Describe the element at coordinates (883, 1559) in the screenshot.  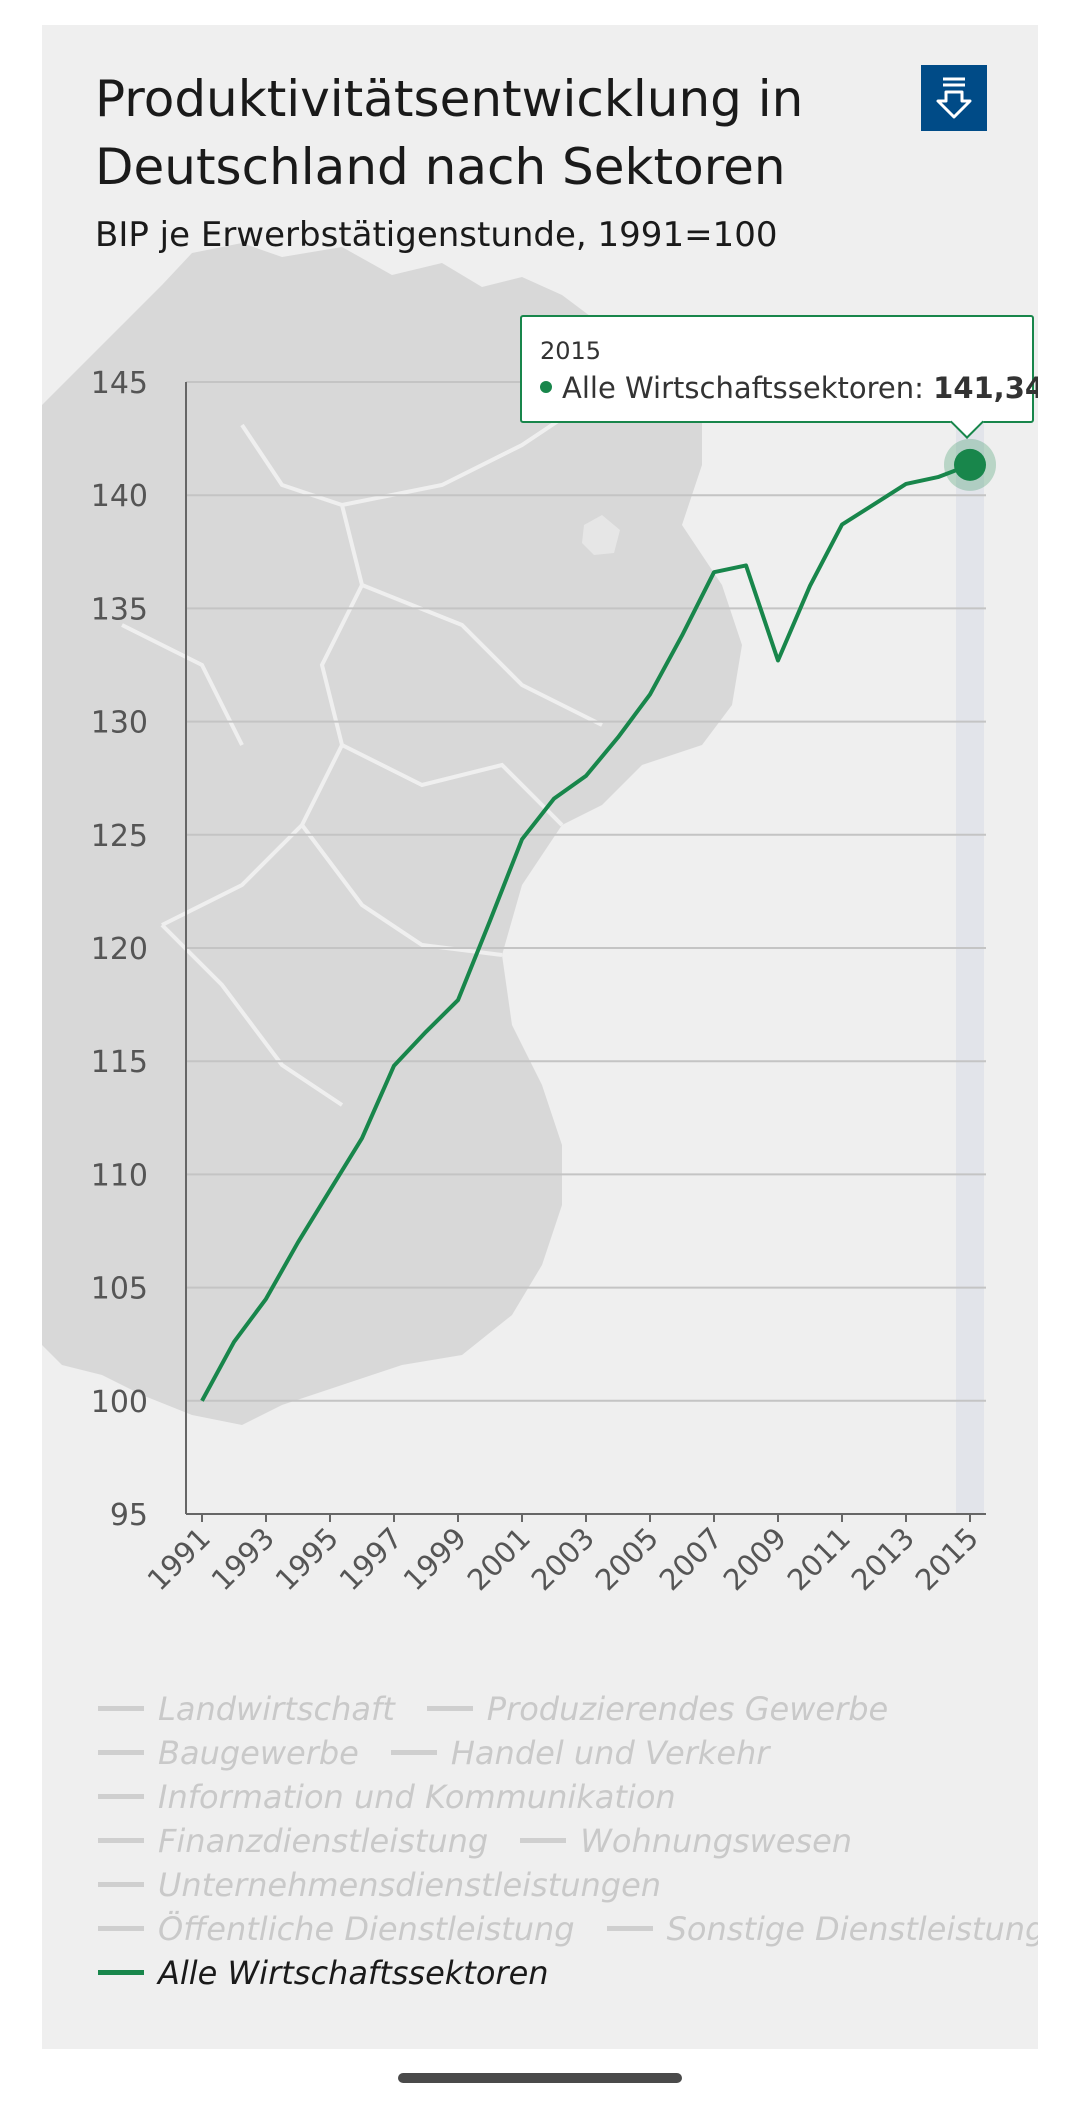
I see `x-tick-label: 2013` at that location.